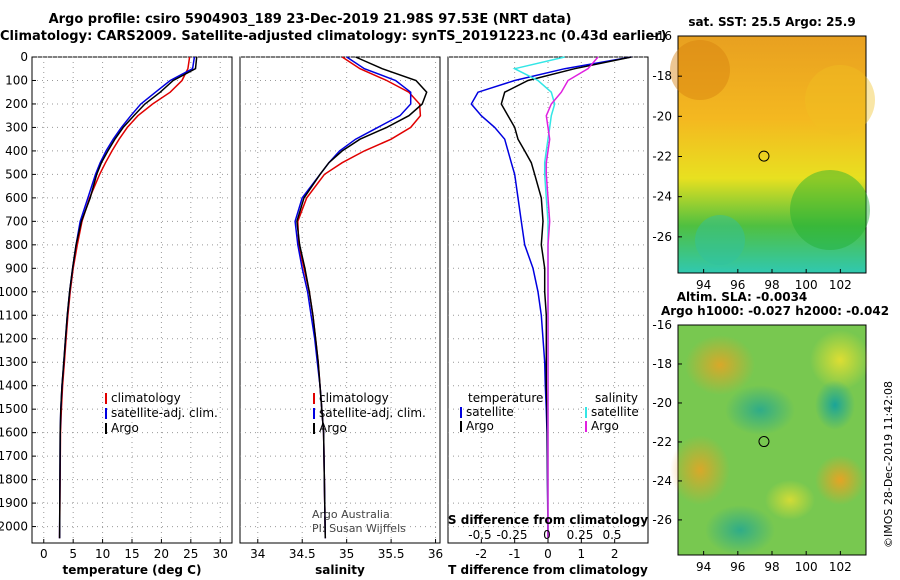 The width and height of the screenshot is (900, 580). I want to click on y-tick-label: 400, so click(16, 151).